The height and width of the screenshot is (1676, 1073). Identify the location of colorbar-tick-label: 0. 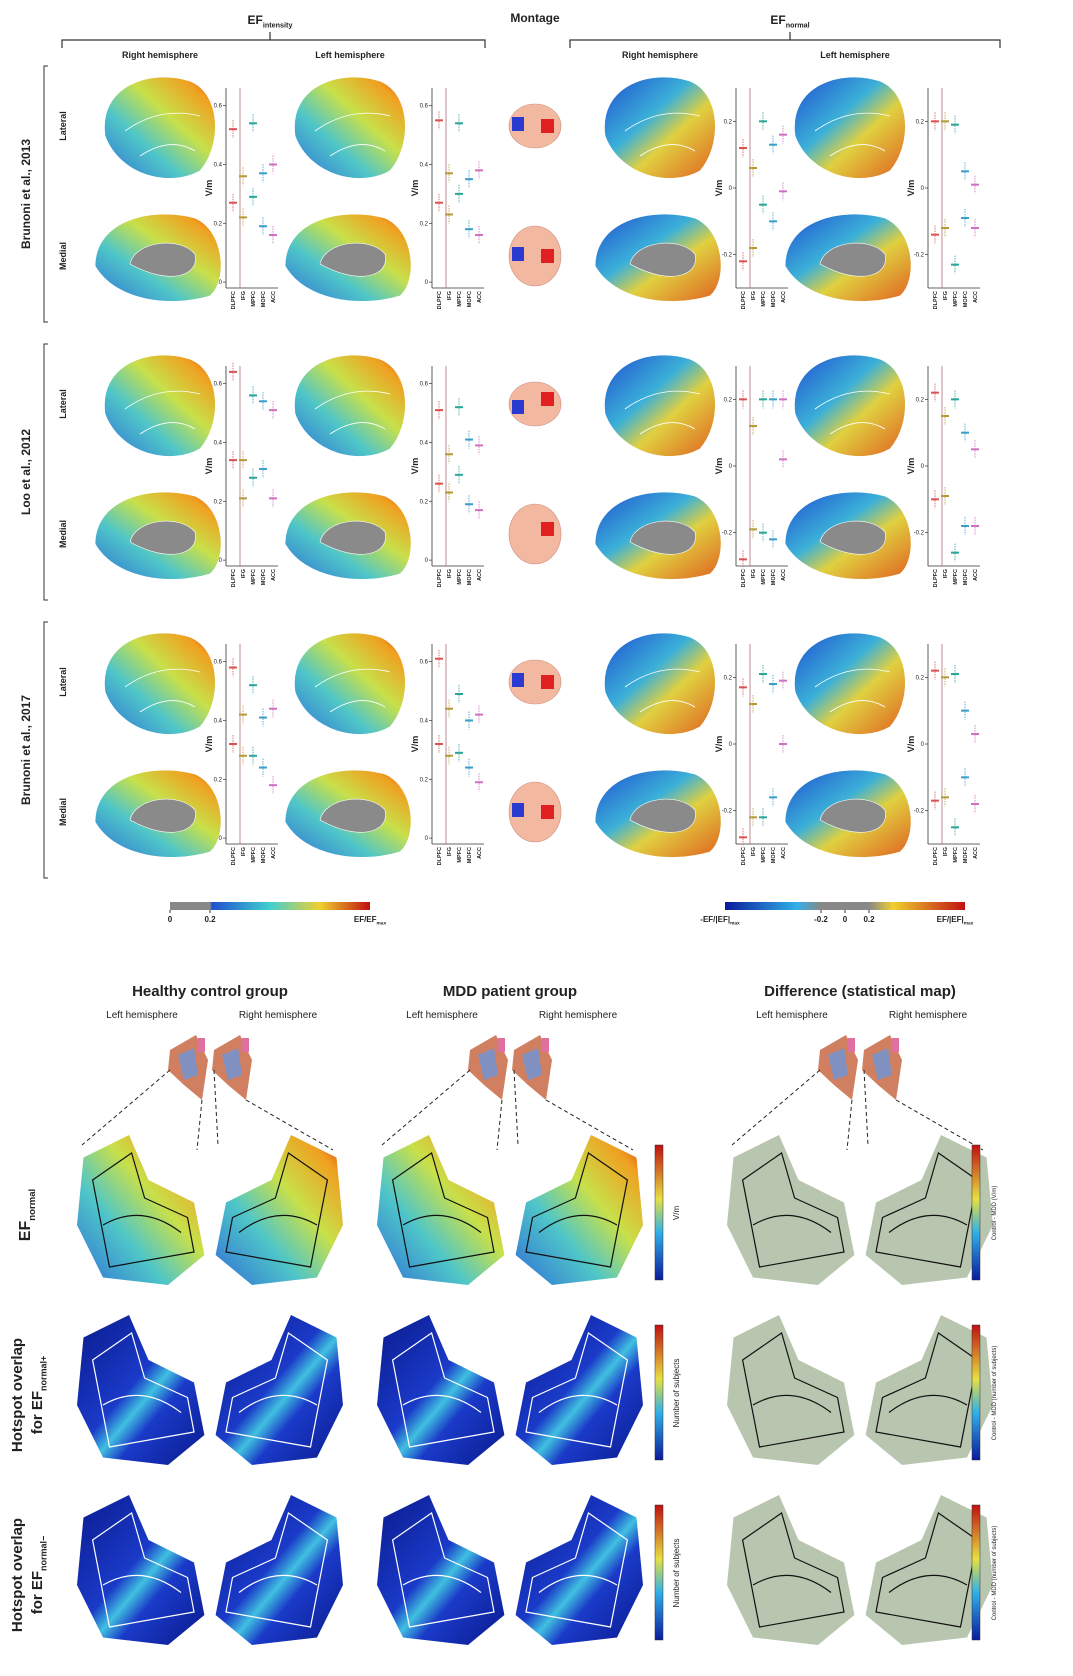
(845, 919).